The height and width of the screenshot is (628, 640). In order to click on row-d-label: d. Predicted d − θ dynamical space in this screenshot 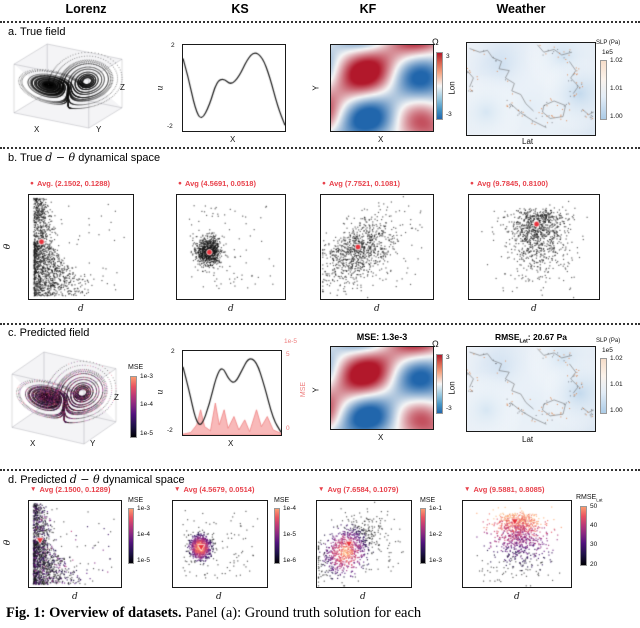, I will do `click(96, 479)`.